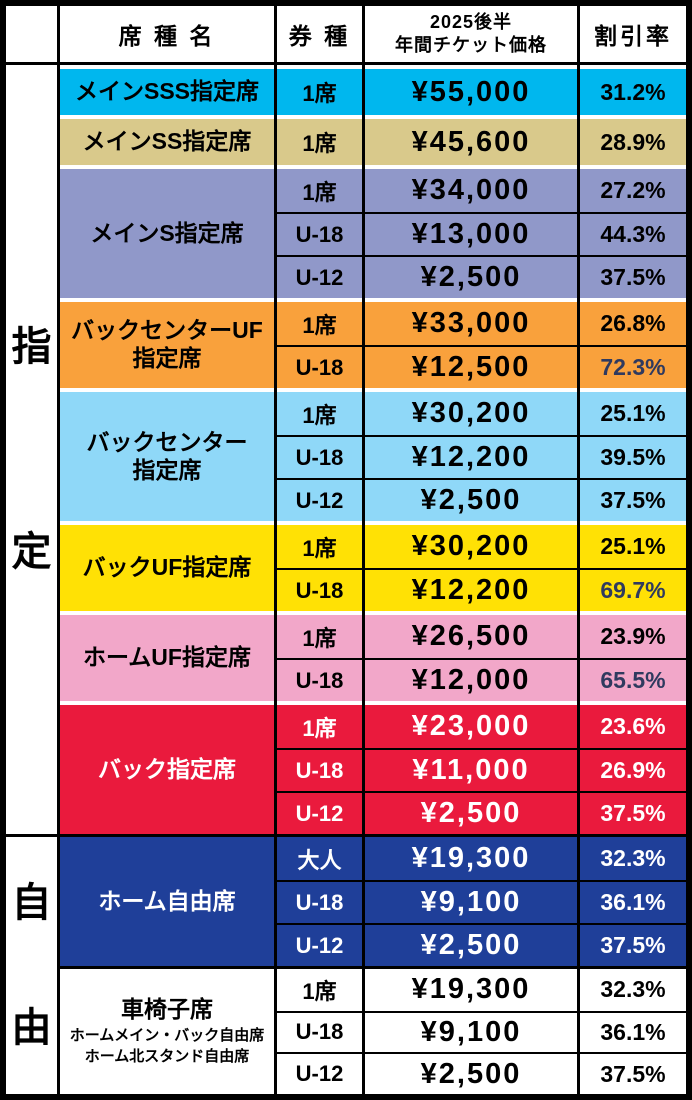  I want to click on ticket-price-cell: ¥12,500, so click(471, 366).